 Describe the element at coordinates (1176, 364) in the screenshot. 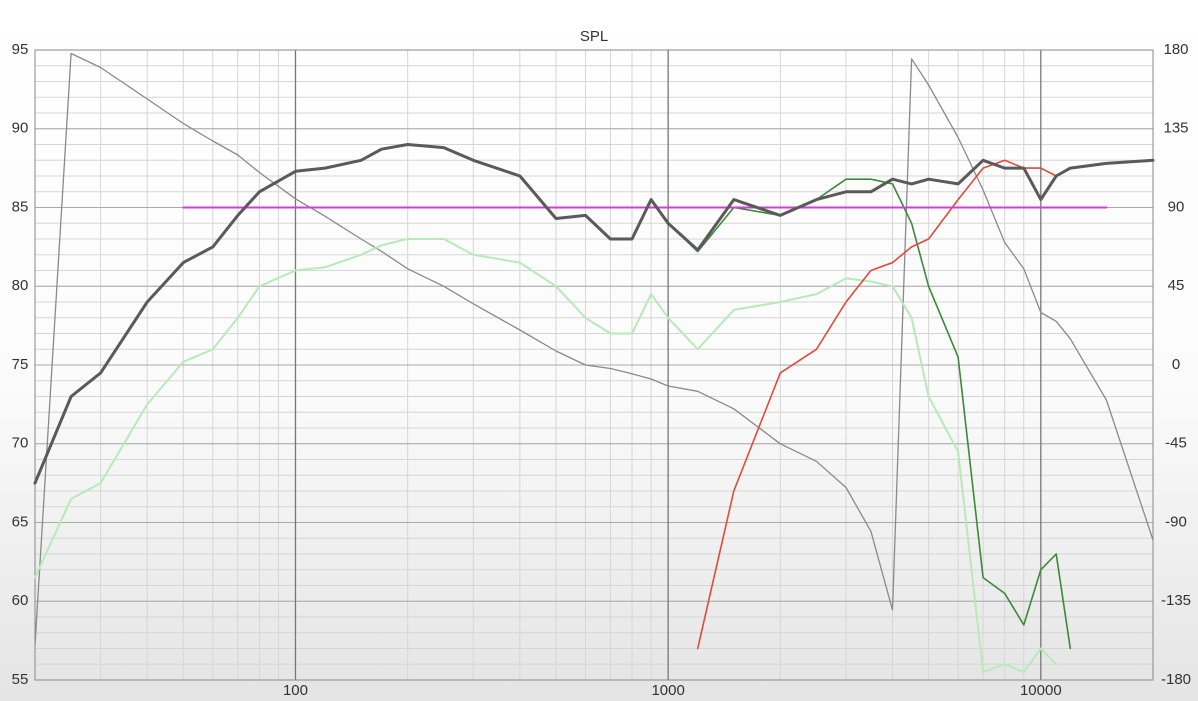

I see `y2-tick-label: 0` at that location.